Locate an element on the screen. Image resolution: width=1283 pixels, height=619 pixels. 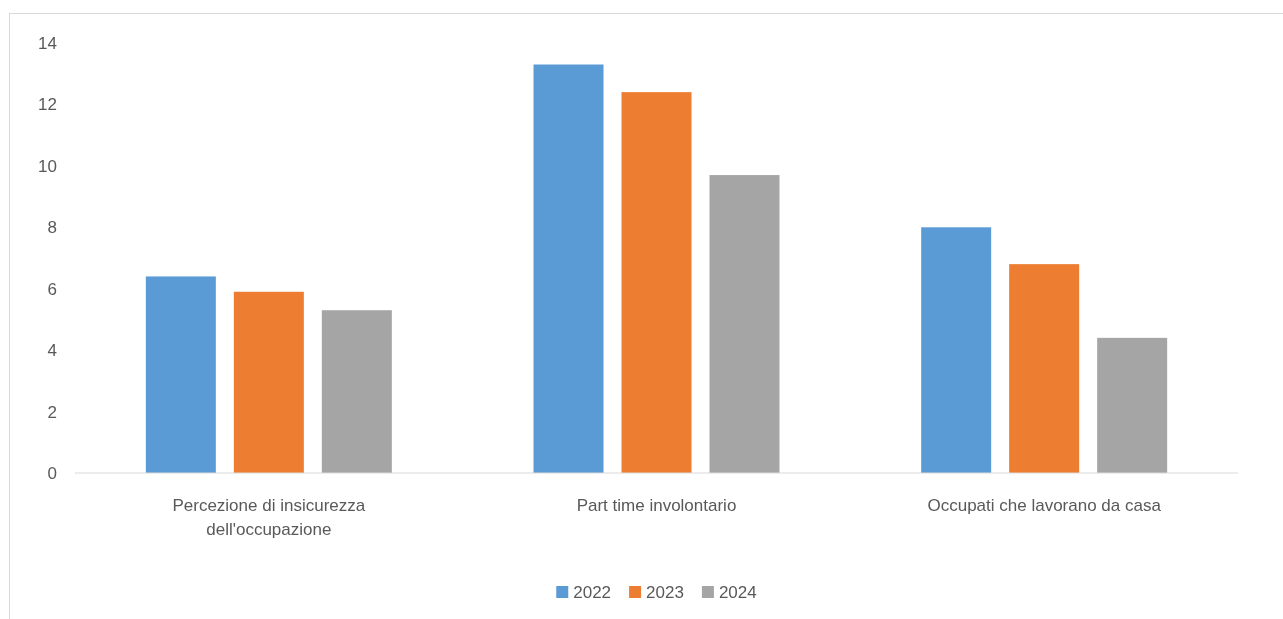
x-tick-label: Part time involontario is located at coordinates (656, 505).